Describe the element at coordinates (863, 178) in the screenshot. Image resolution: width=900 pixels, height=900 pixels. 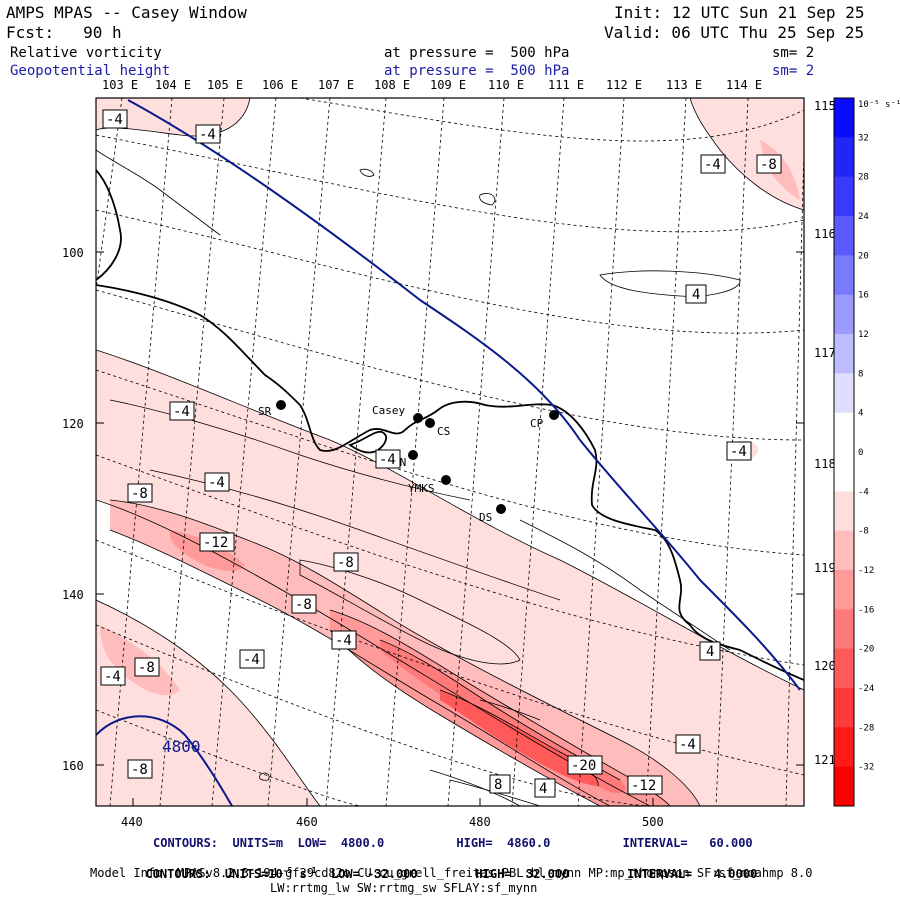
I see `color-bar-level: 28` at that location.